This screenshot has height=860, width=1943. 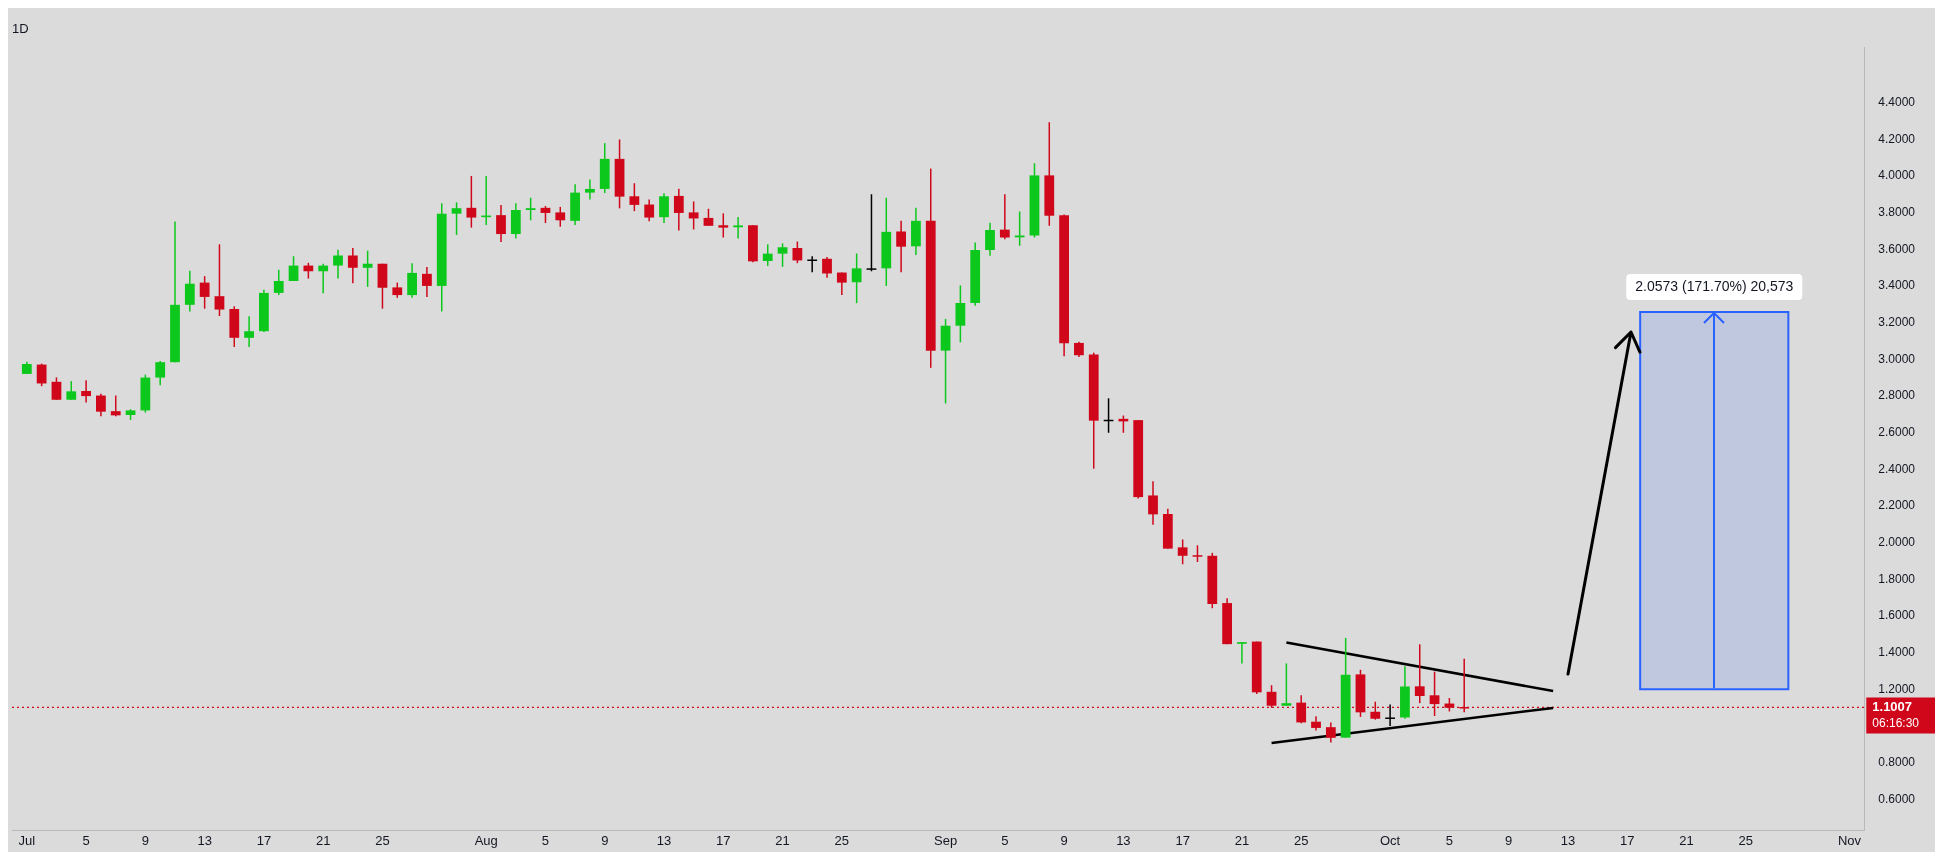 I want to click on y-tick-label: 1.8000, so click(x=1897, y=578).